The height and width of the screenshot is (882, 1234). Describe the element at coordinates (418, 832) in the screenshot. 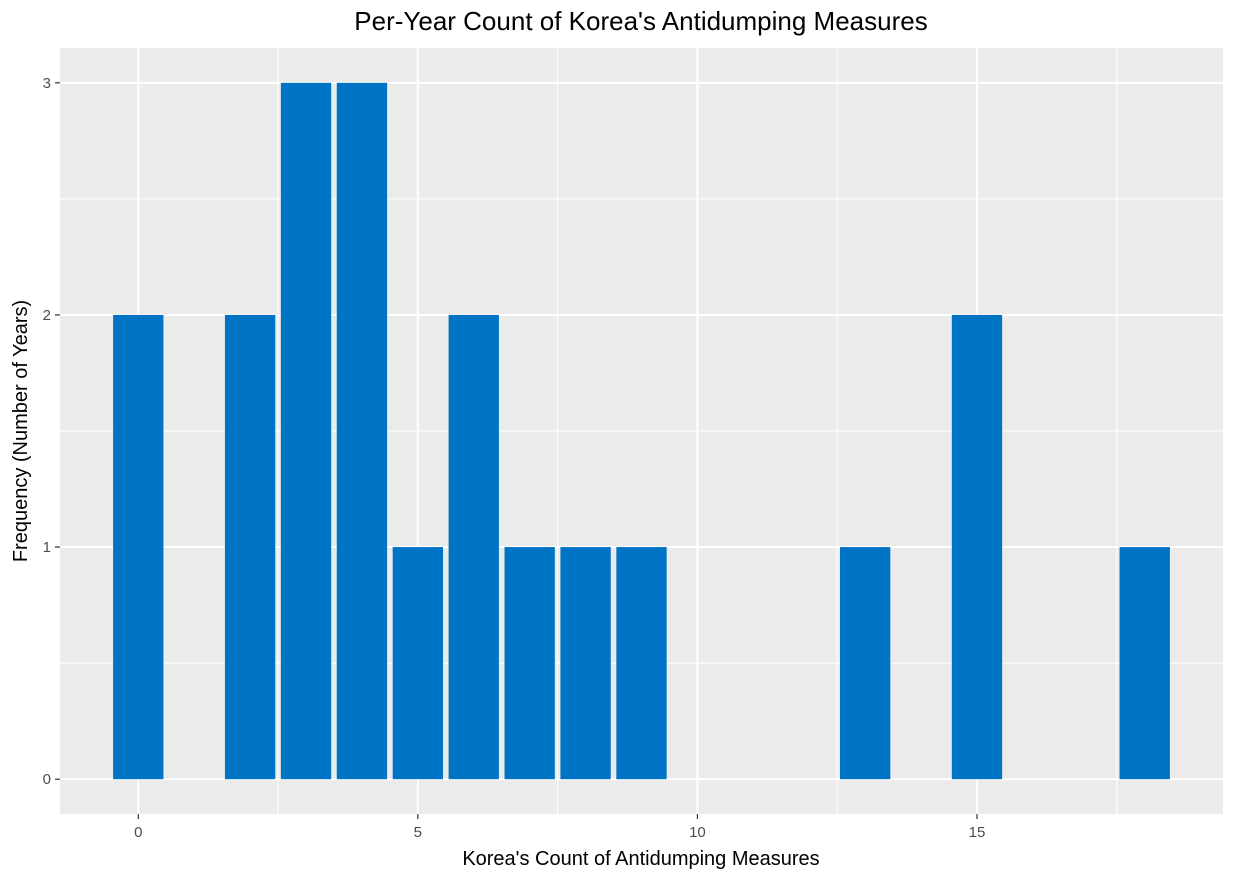

I see `x-tick-label: 5` at that location.